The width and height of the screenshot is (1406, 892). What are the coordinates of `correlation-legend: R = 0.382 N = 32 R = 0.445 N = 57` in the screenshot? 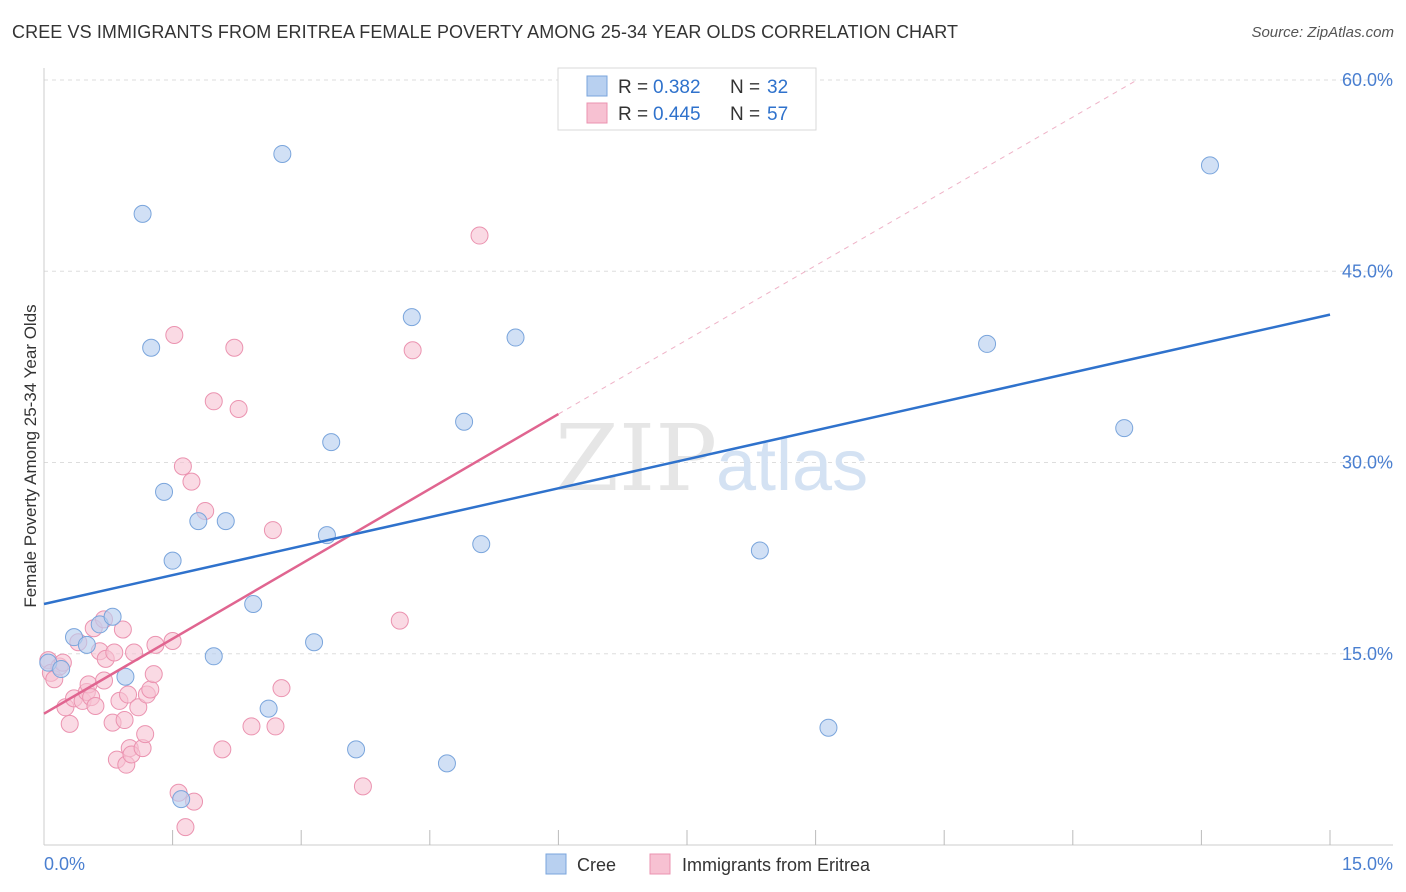 It's located at (687, 99).